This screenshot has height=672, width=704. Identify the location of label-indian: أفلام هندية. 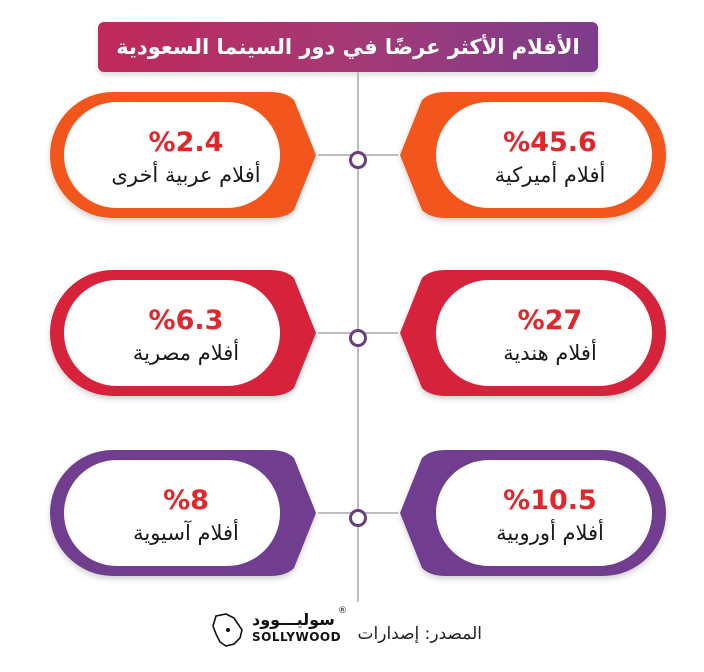
(550, 353).